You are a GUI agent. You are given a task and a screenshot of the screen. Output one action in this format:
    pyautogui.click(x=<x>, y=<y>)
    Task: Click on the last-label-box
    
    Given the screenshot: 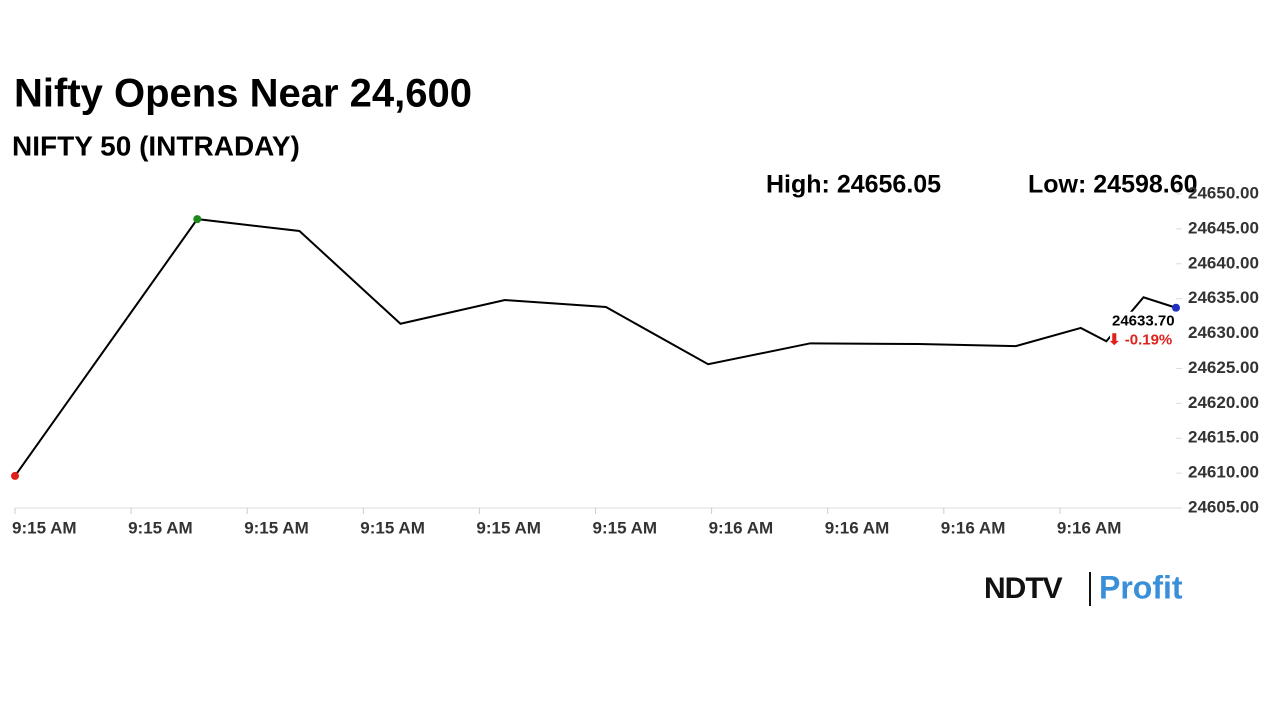 What is the action you would take?
    pyautogui.click(x=1146, y=331)
    